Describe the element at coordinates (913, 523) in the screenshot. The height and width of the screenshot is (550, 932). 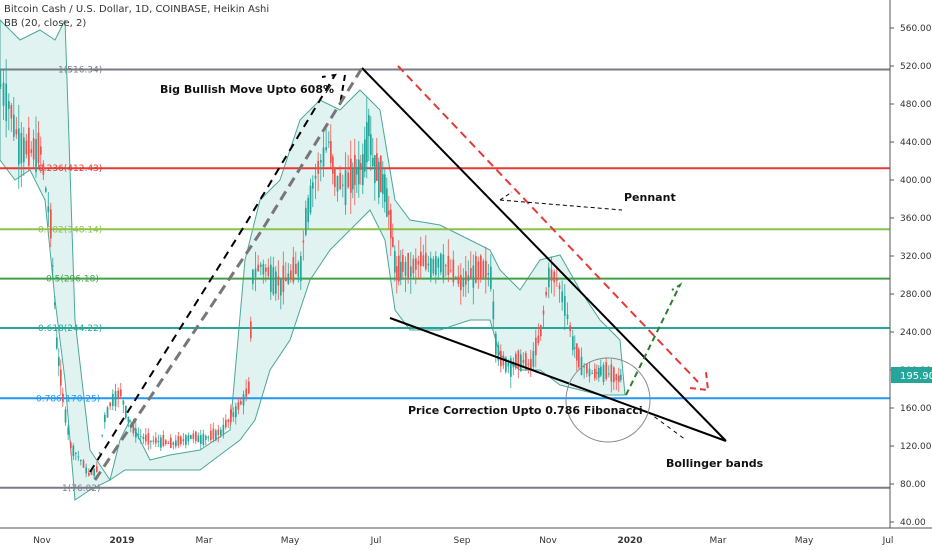
I see `y-tick-label: 40.00` at that location.